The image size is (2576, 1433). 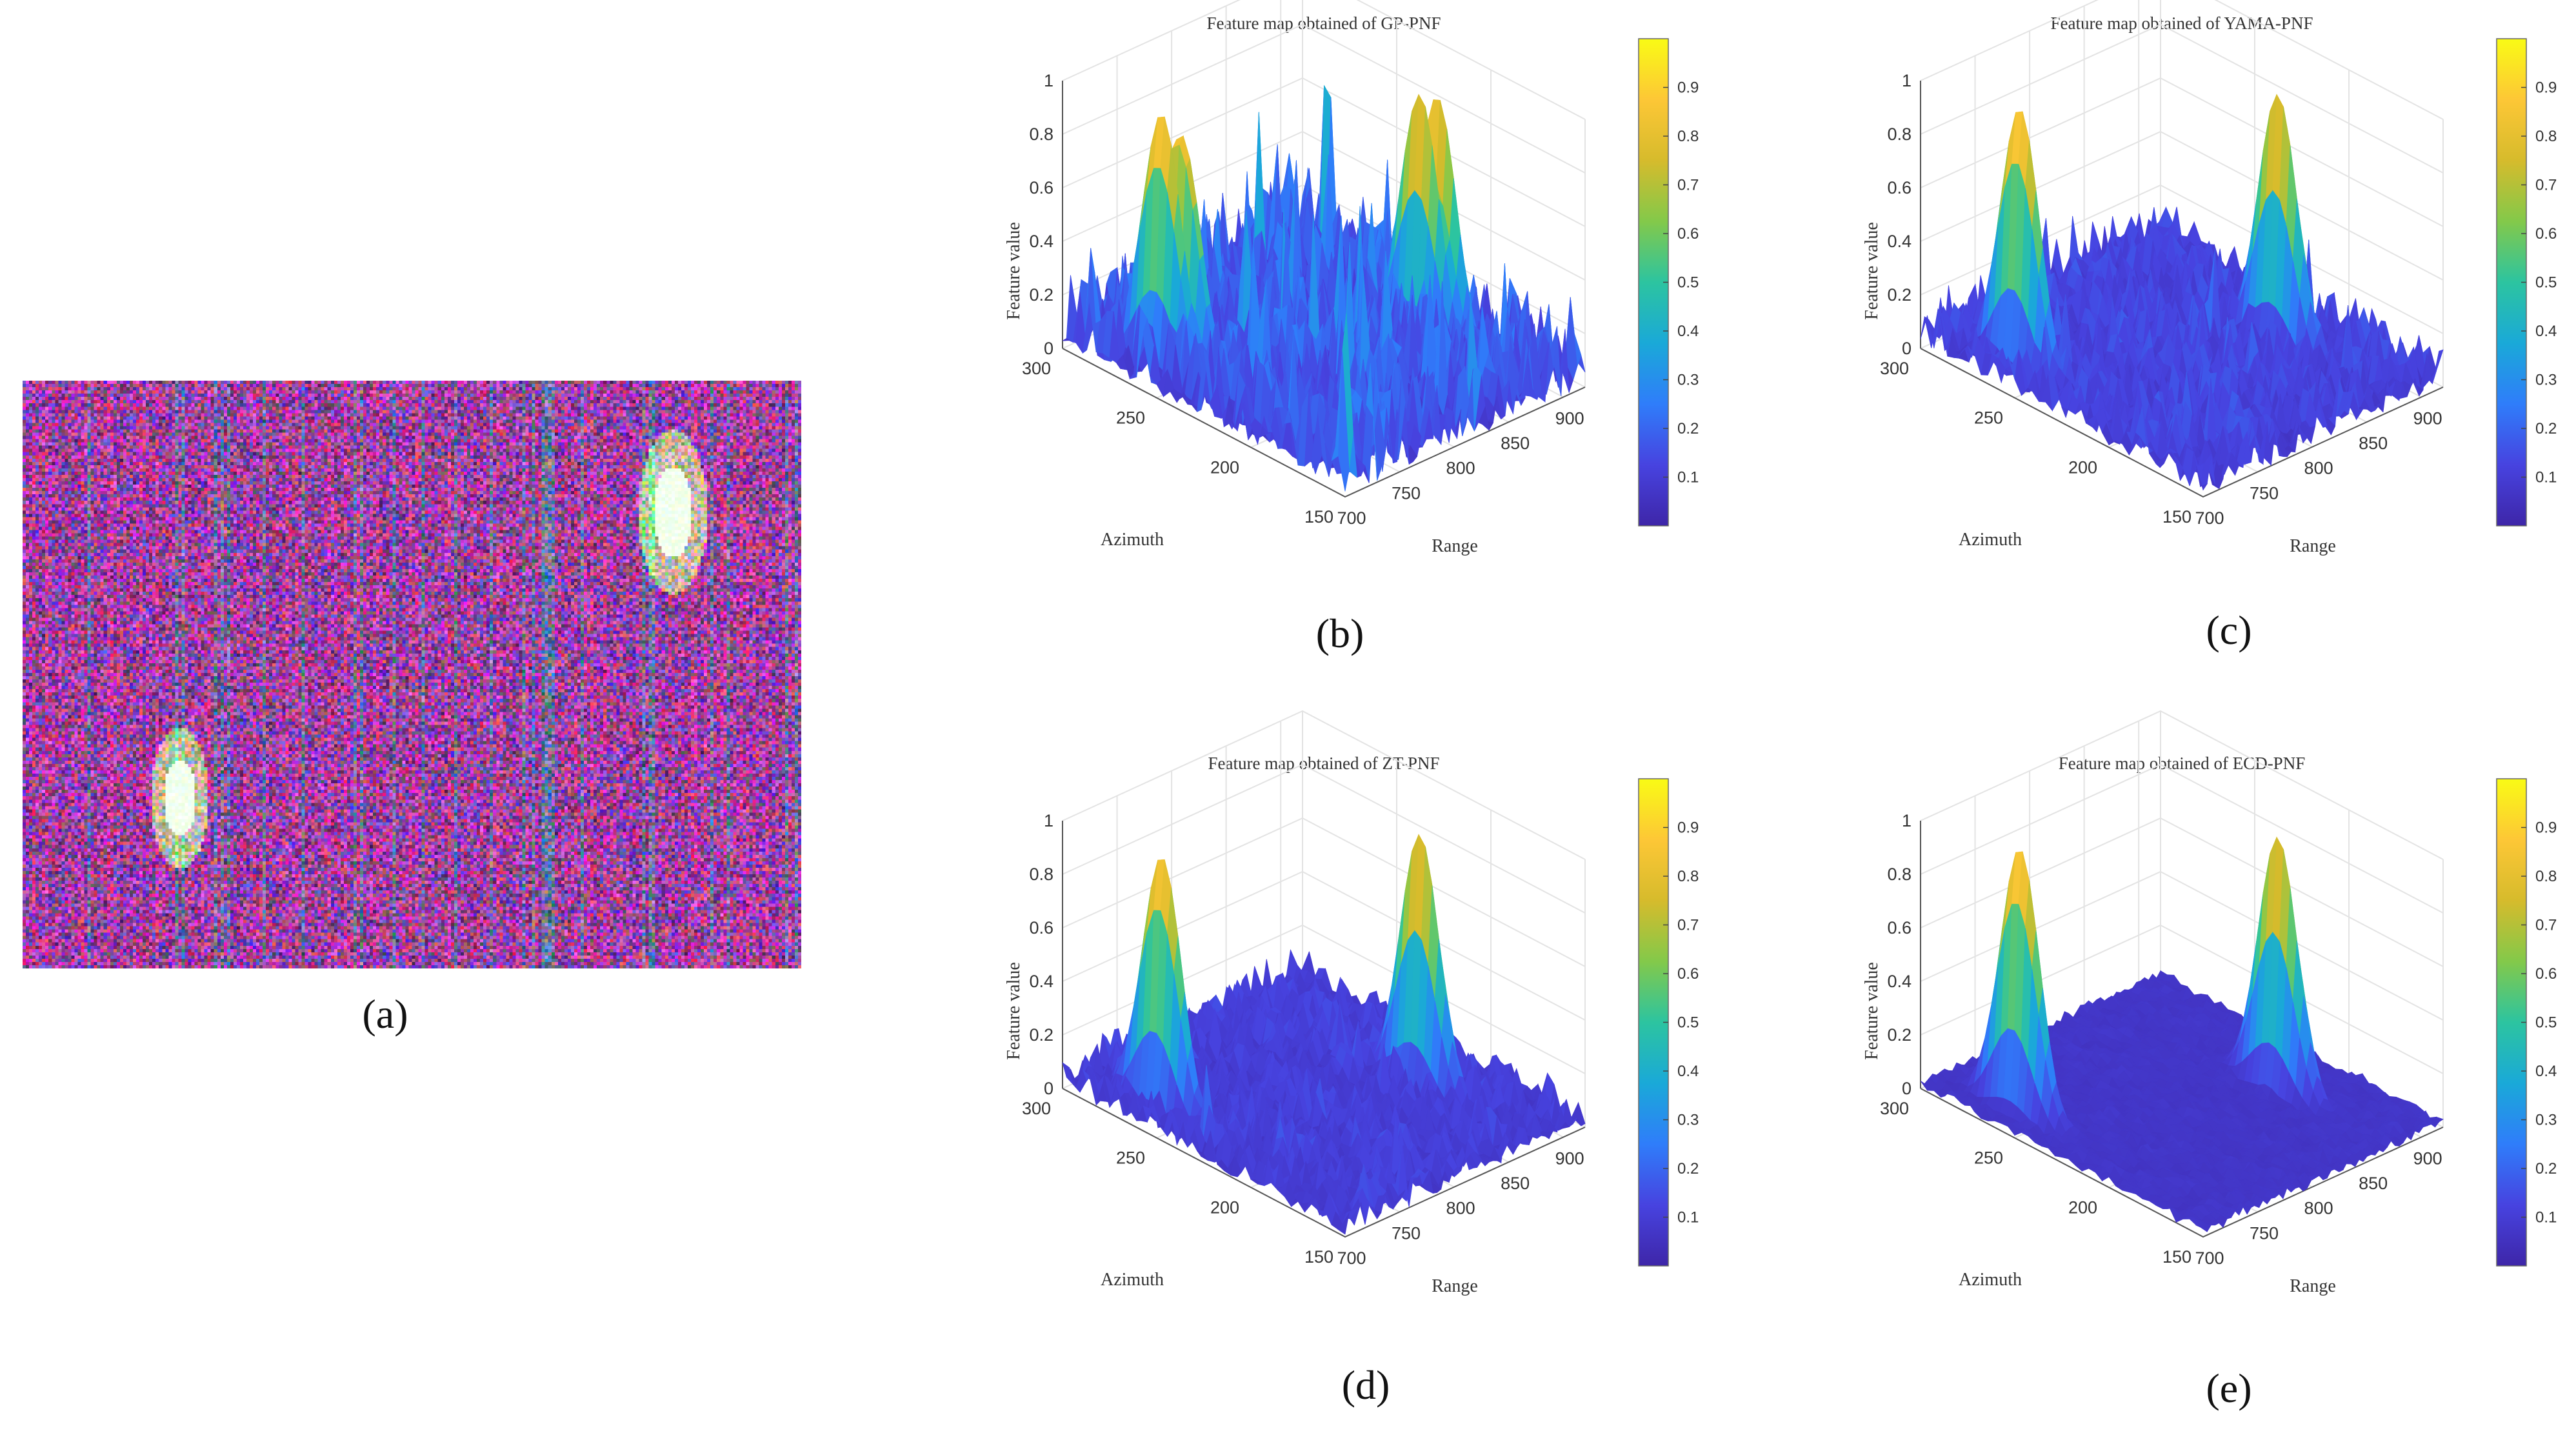 I want to click on caption-a: (a), so click(x=385, y=1014).